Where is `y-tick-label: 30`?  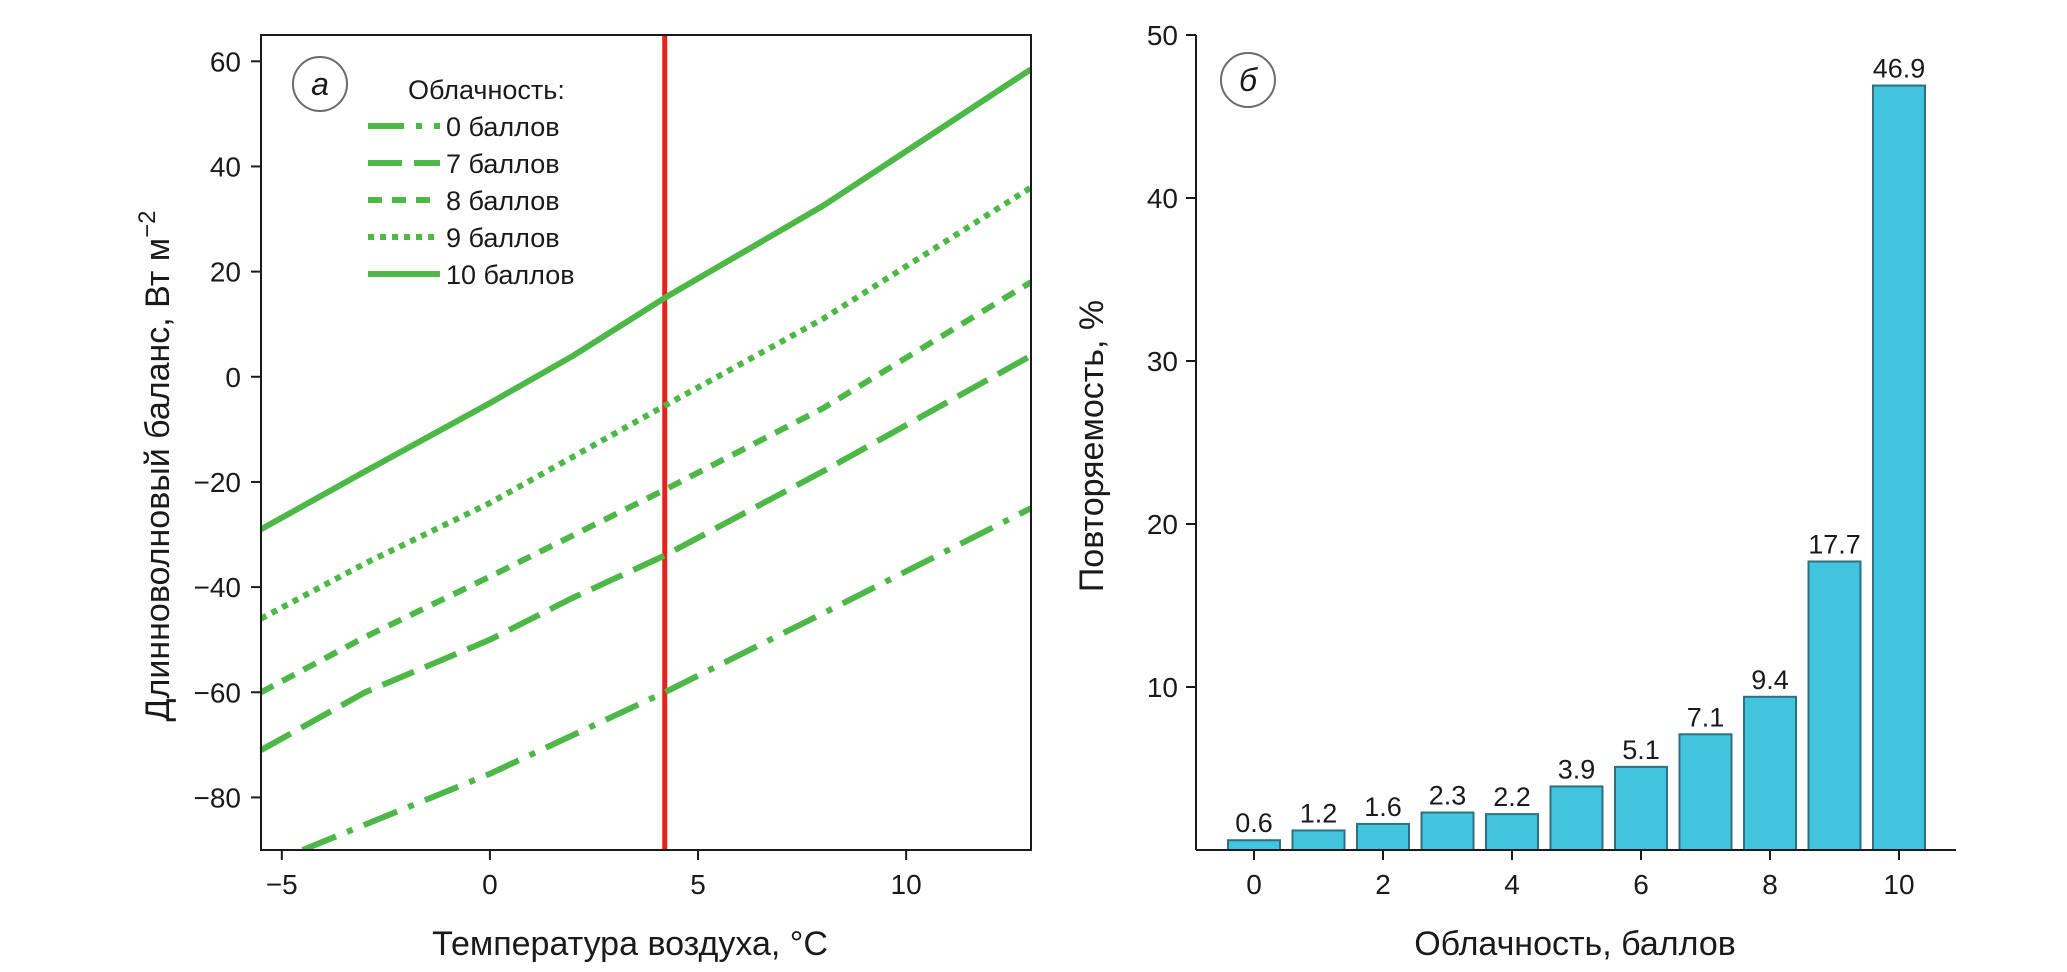 y-tick-label: 30 is located at coordinates (1162, 361).